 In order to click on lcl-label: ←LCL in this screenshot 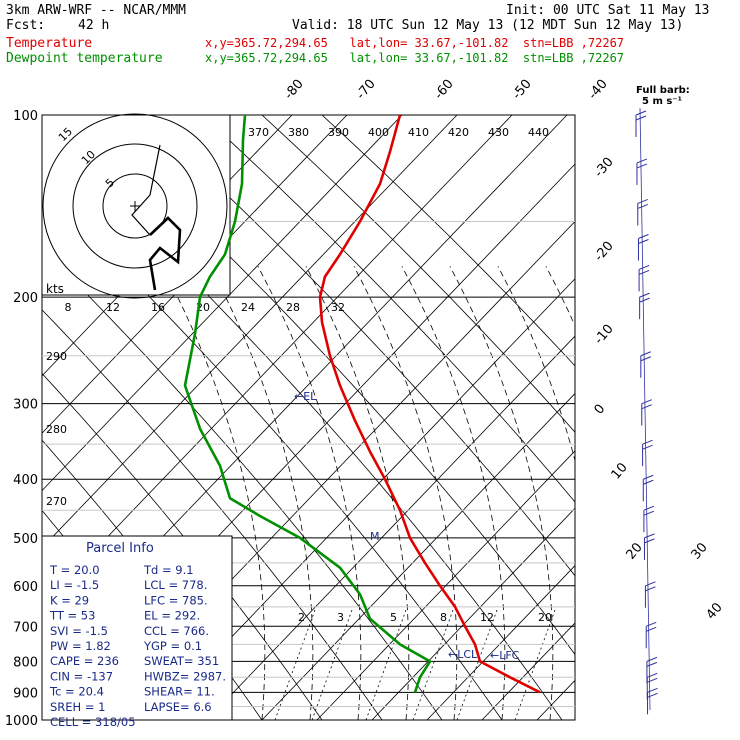, I will do `click(463, 654)`.